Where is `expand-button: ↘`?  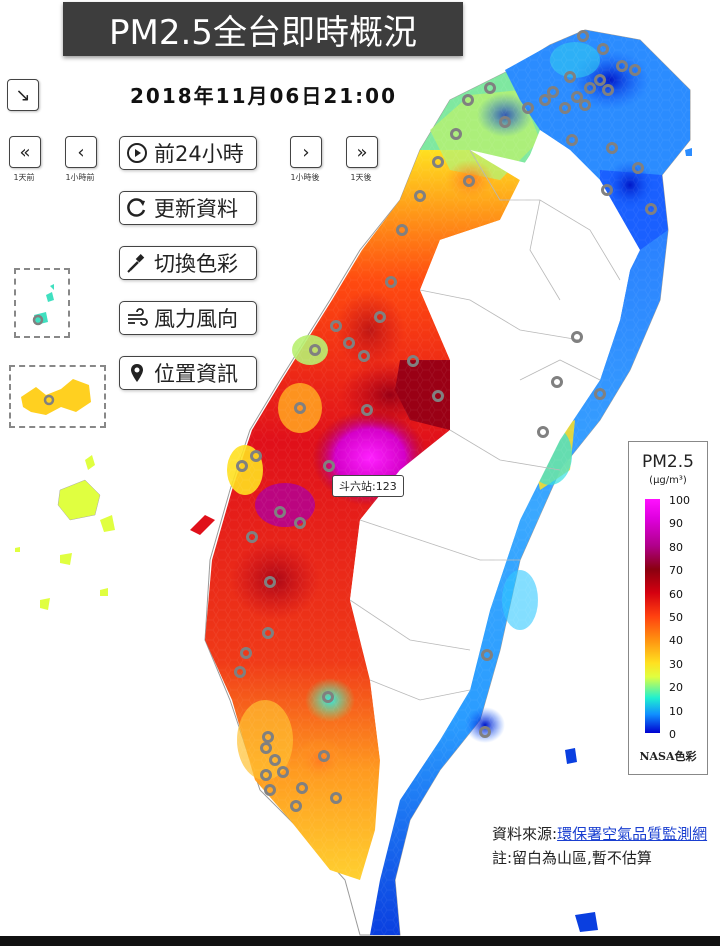 expand-button: ↘ is located at coordinates (23, 95).